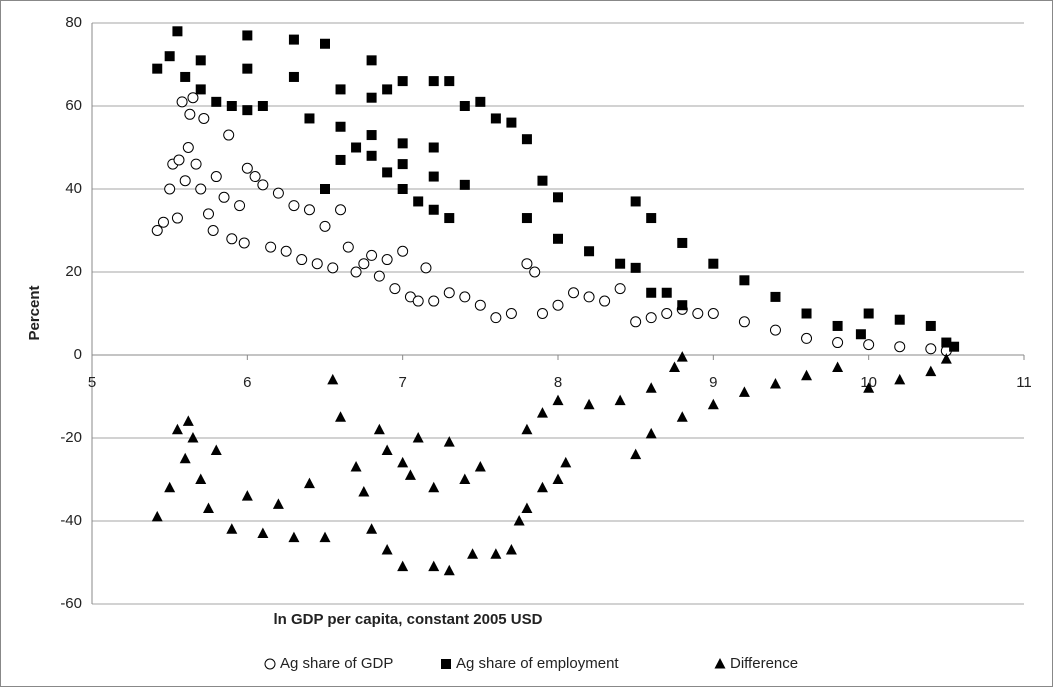  What do you see at coordinates (336, 663) in the screenshot?
I see `legend-label: Ag share of GDP` at bounding box center [336, 663].